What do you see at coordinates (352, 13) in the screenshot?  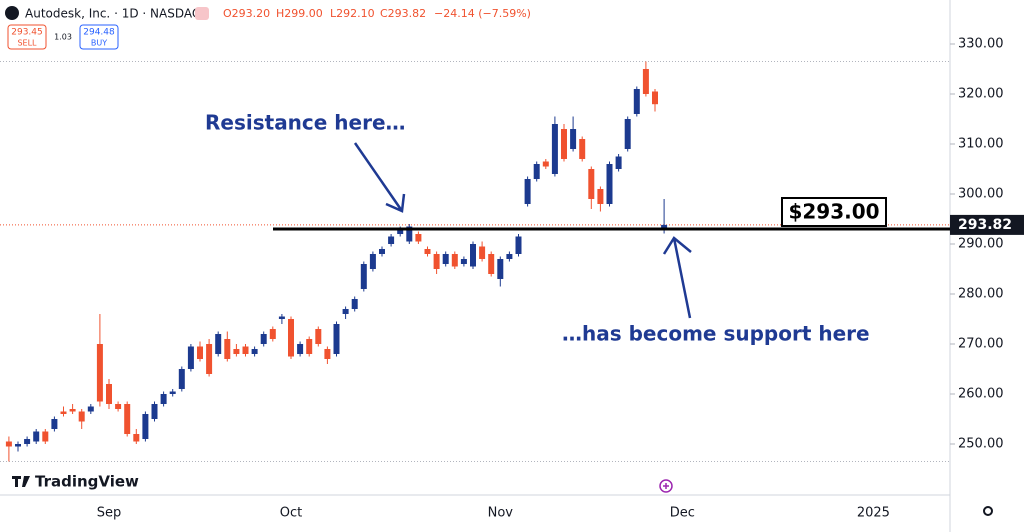 I see `quote-low: L292.10` at bounding box center [352, 13].